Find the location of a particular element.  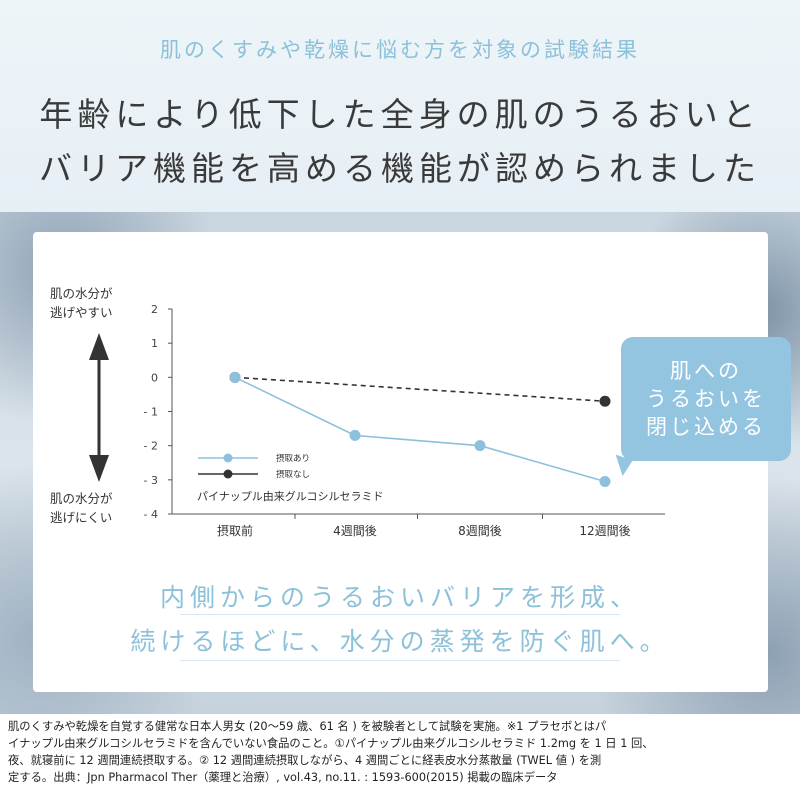

y-label-top-line-2: 逃げやすい is located at coordinates (81, 312).